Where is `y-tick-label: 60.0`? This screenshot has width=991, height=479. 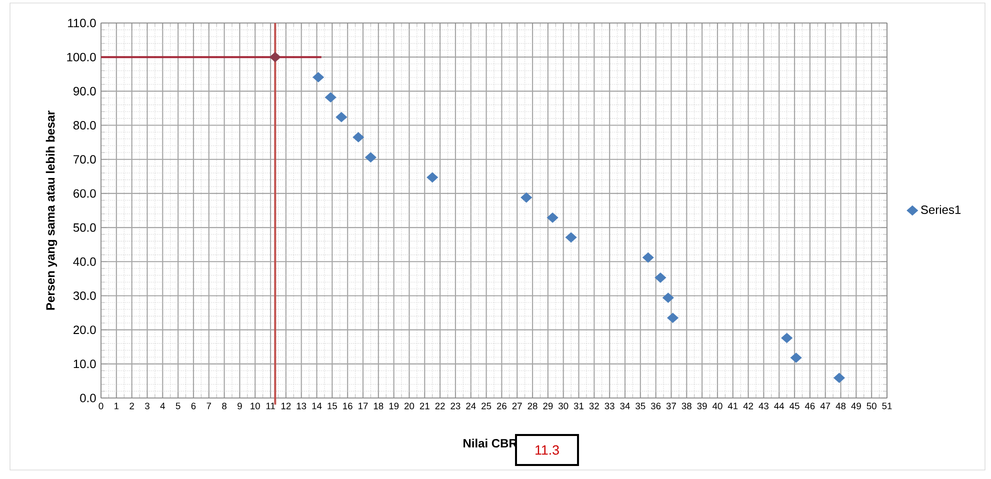 y-tick-label: 60.0 is located at coordinates (85, 193).